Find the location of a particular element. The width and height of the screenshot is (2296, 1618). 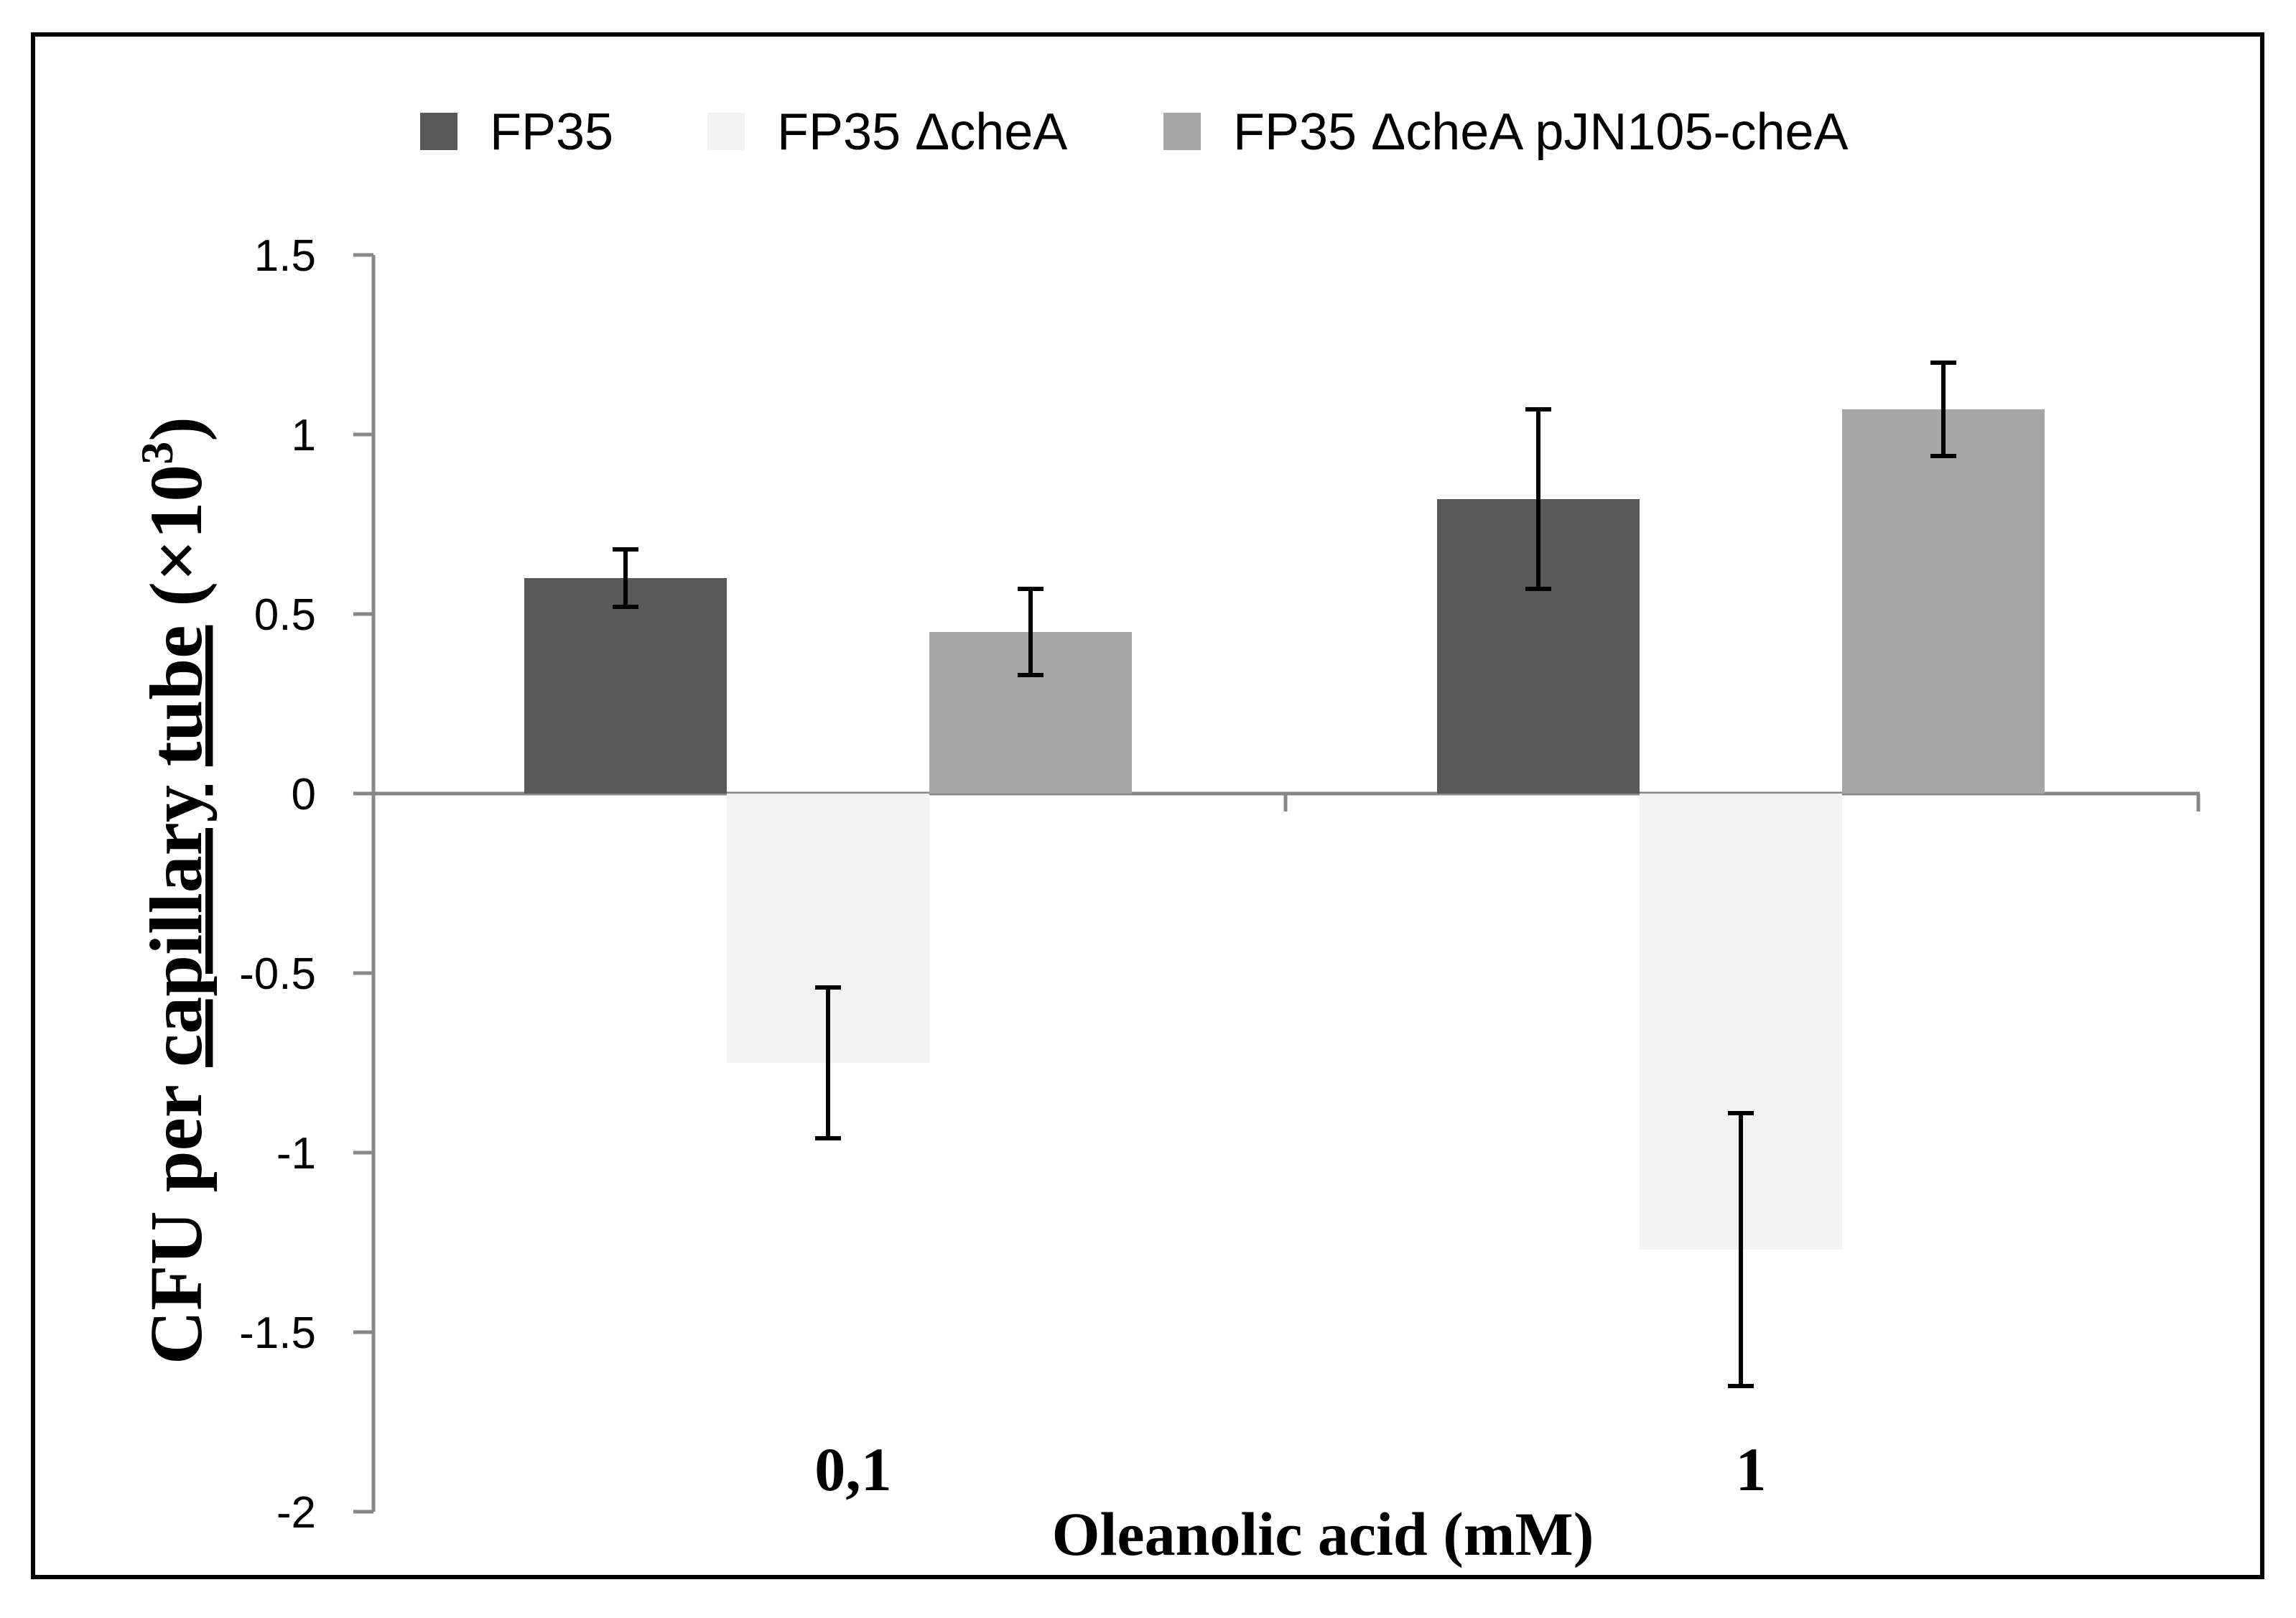

y-title-per: per is located at coordinates (177, 1139).